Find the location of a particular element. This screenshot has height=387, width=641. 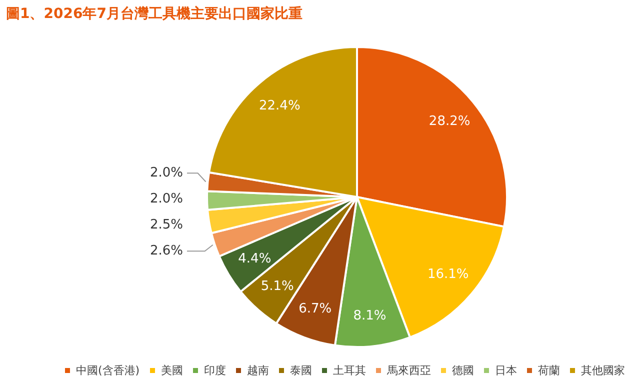

legend-label: 美國 is located at coordinates (172, 371).